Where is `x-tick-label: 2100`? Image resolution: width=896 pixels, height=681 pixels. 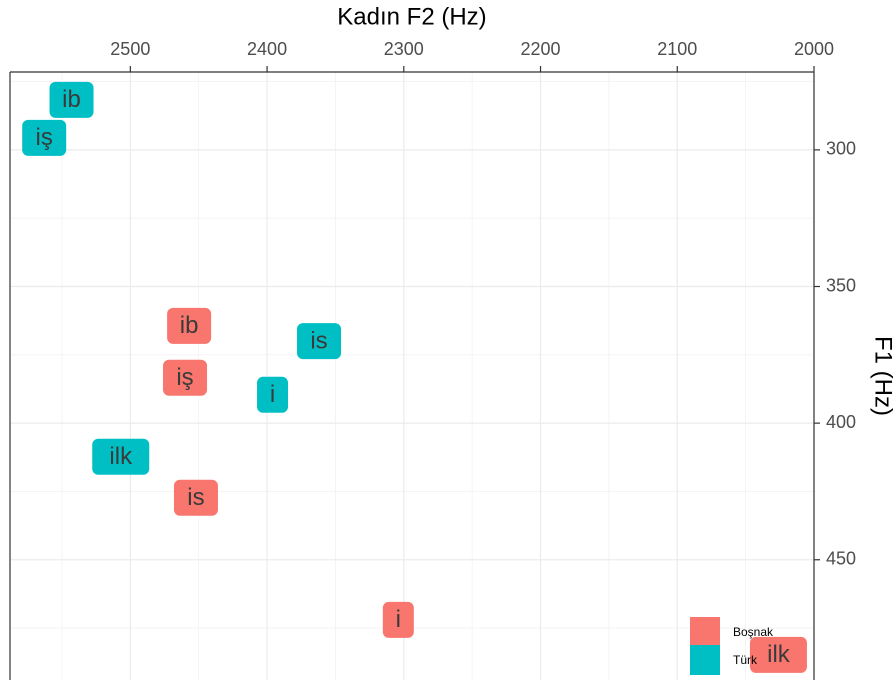 x-tick-label: 2100 is located at coordinates (677, 49).